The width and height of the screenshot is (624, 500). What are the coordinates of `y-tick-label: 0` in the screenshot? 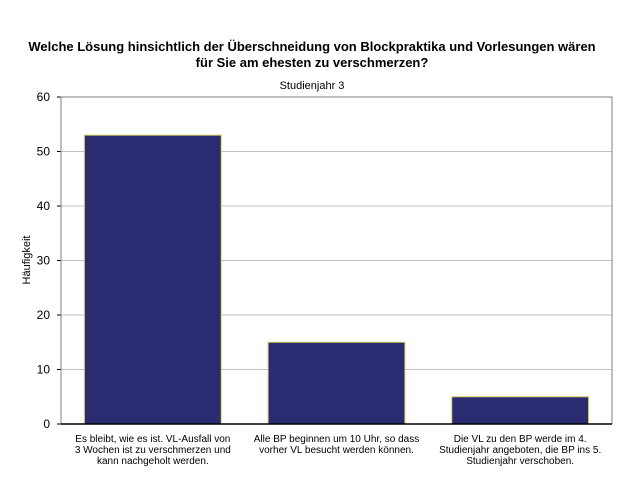 It's located at (46, 424).